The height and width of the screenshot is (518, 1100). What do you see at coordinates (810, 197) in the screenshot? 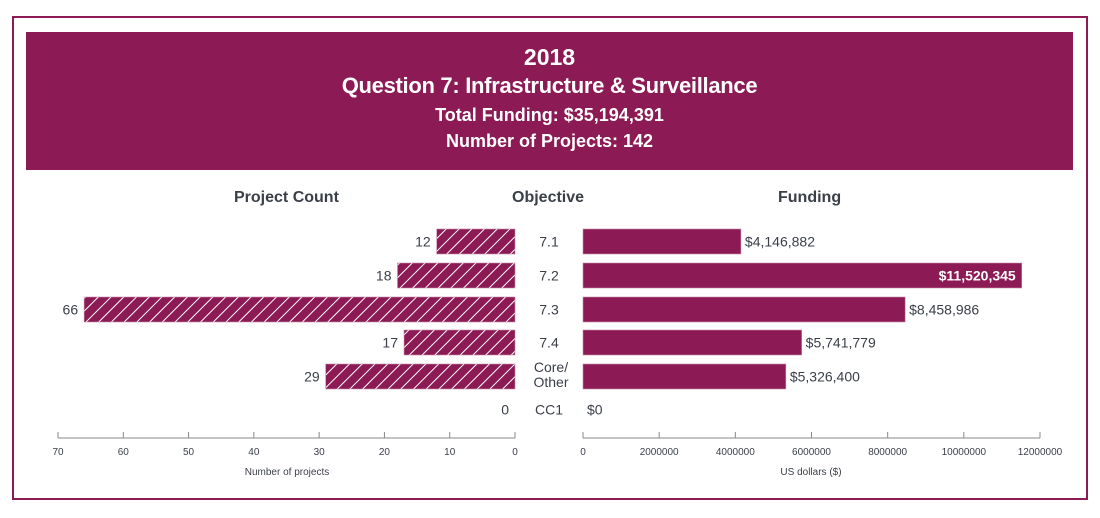
I see `column-header-funding: Funding` at bounding box center [810, 197].